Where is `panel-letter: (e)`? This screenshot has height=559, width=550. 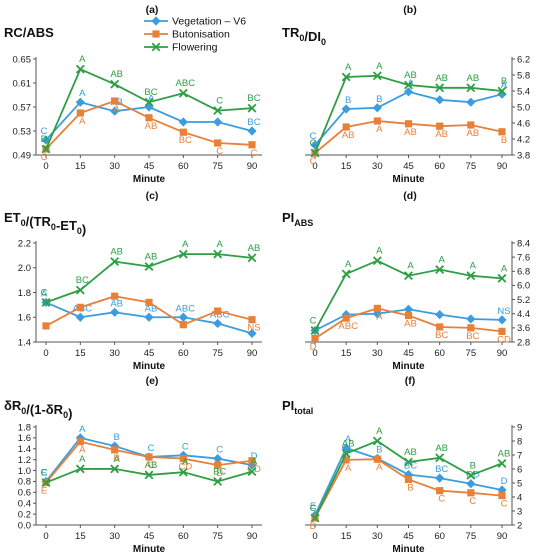 panel-letter: (e) is located at coordinates (152, 381).